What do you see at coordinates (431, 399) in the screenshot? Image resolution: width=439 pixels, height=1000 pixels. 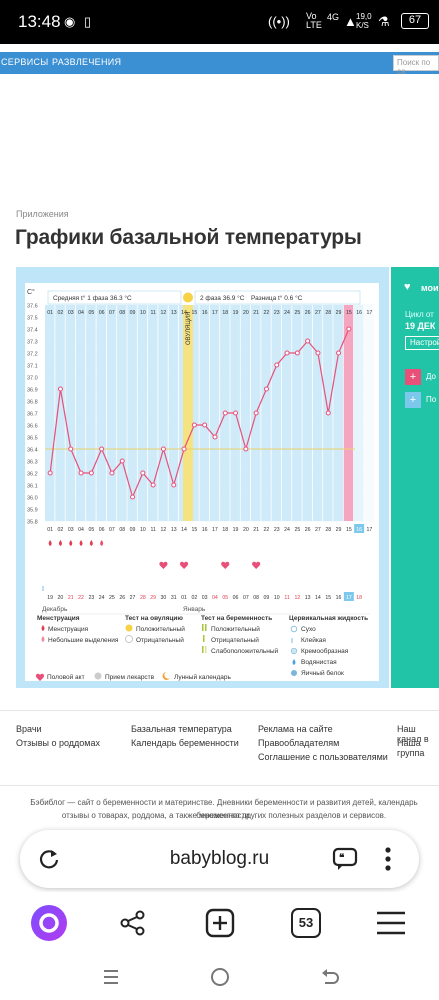 I see `second-button-label: По` at bounding box center [431, 399].